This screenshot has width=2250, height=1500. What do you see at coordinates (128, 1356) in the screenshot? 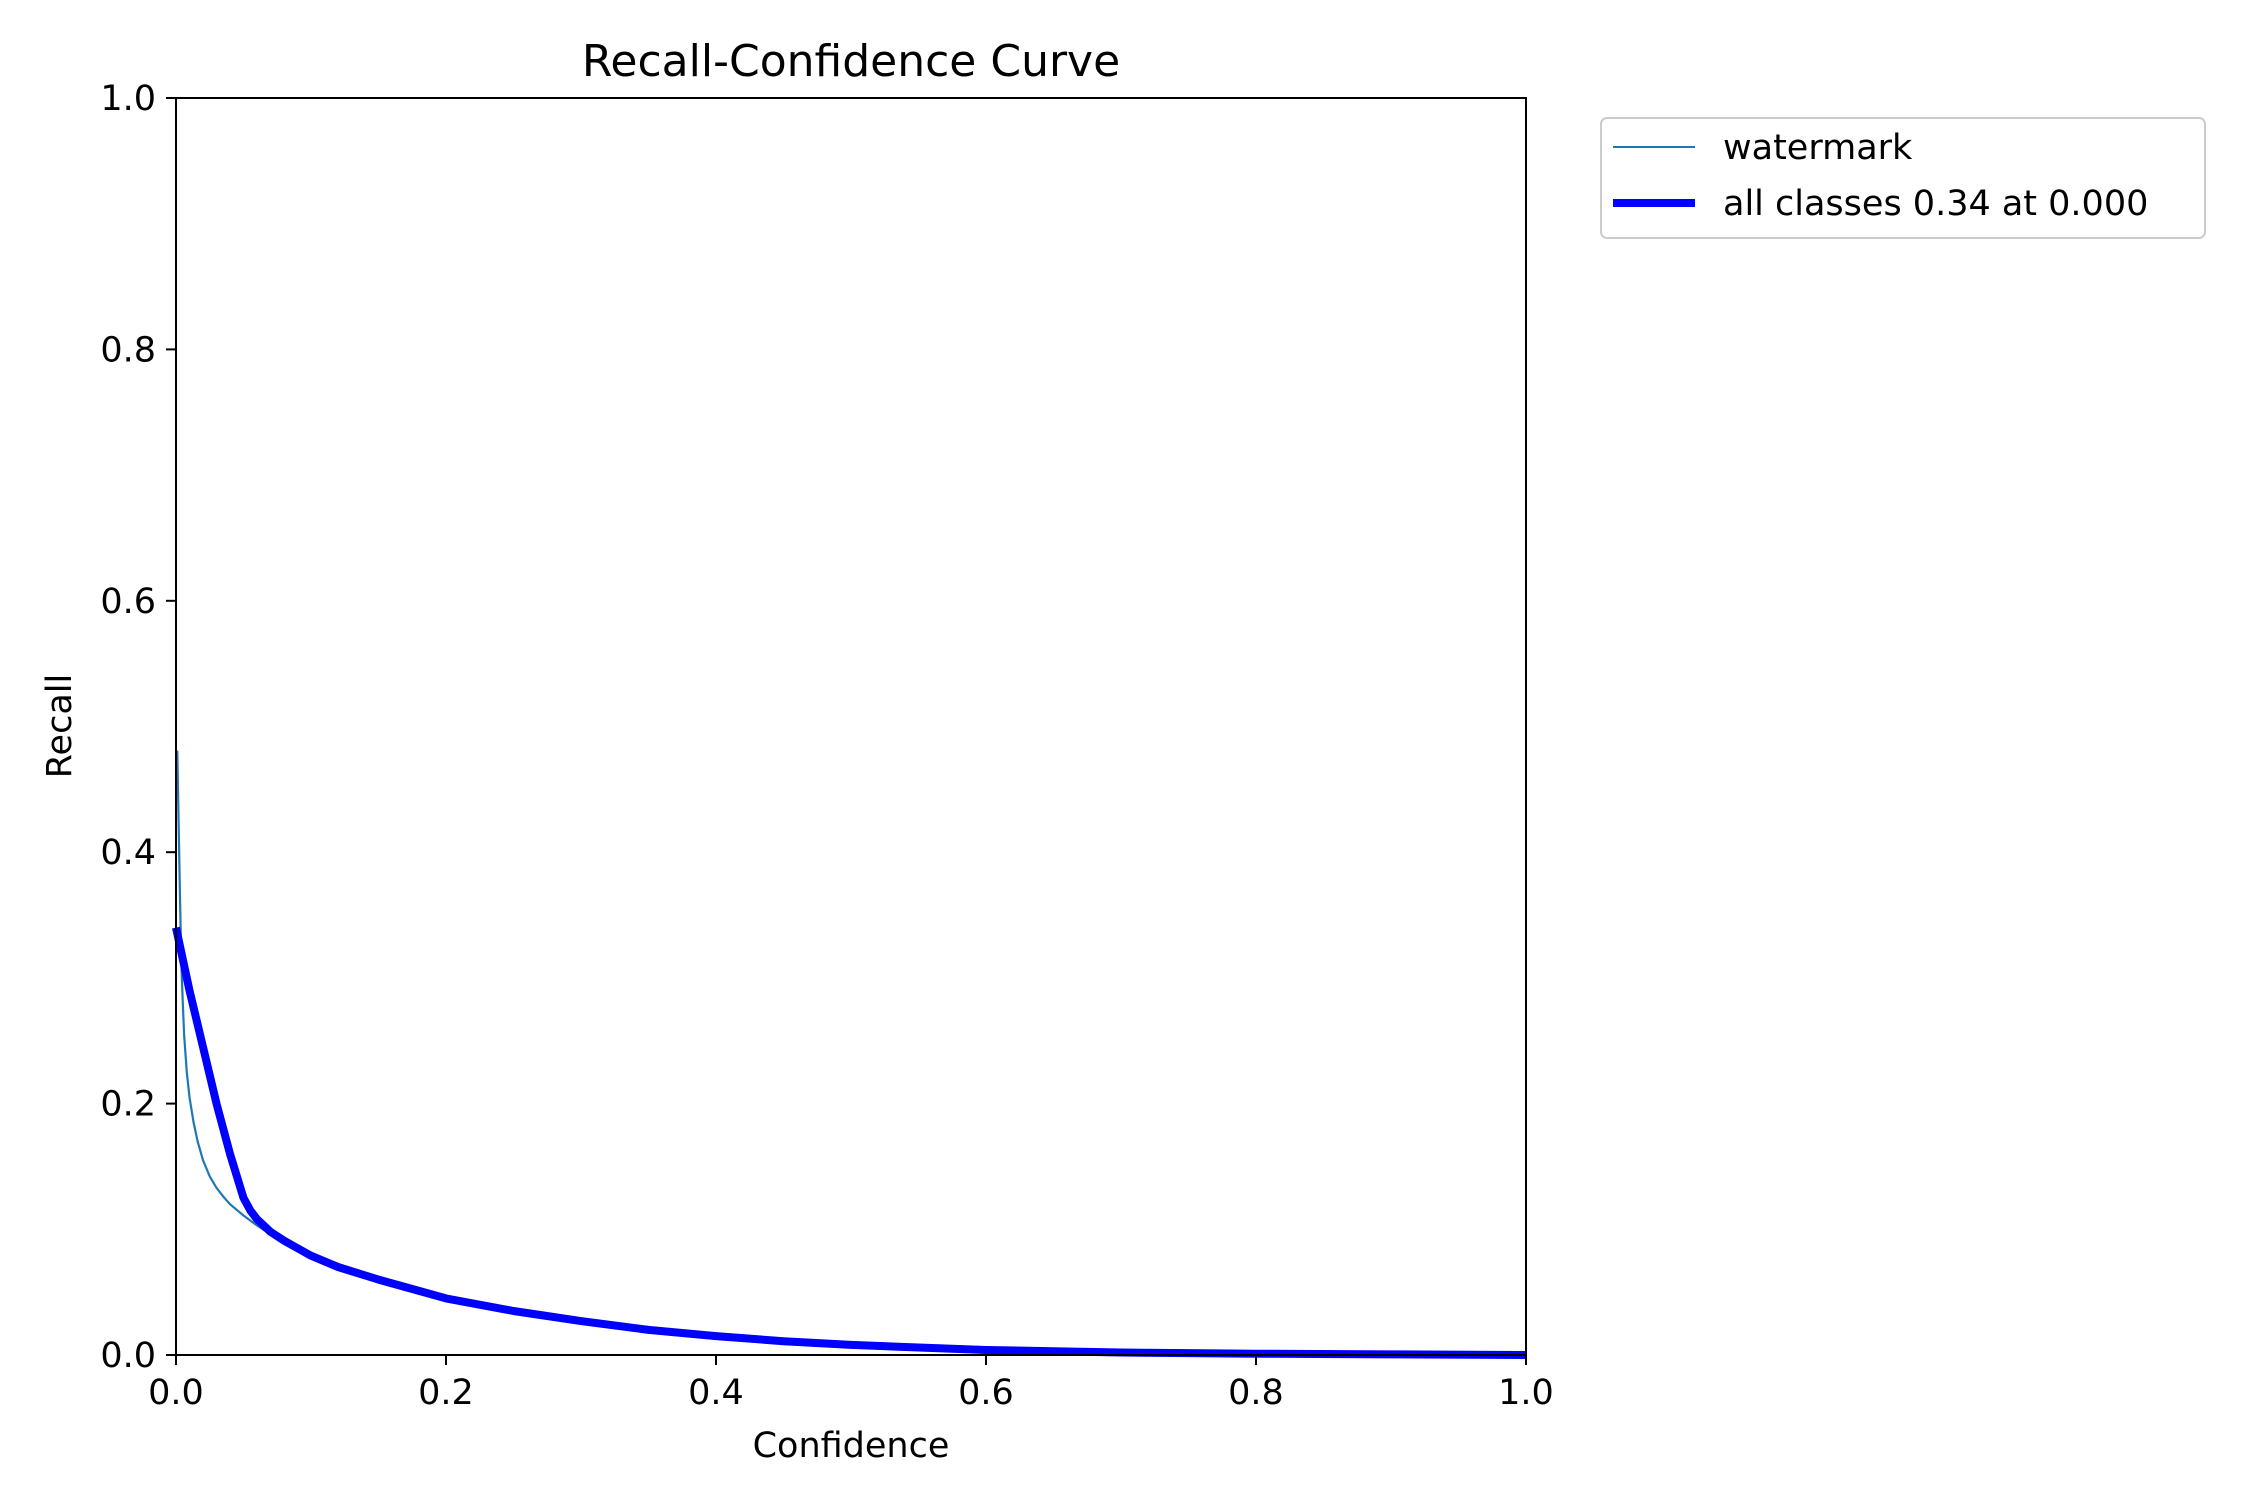
I see `y-tick-label: 0.0` at bounding box center [128, 1356].